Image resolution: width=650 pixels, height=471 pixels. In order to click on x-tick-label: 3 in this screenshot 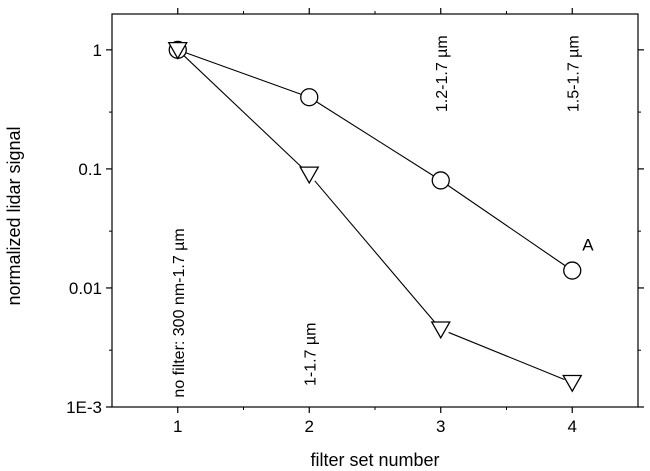, I will do `click(440, 426)`.